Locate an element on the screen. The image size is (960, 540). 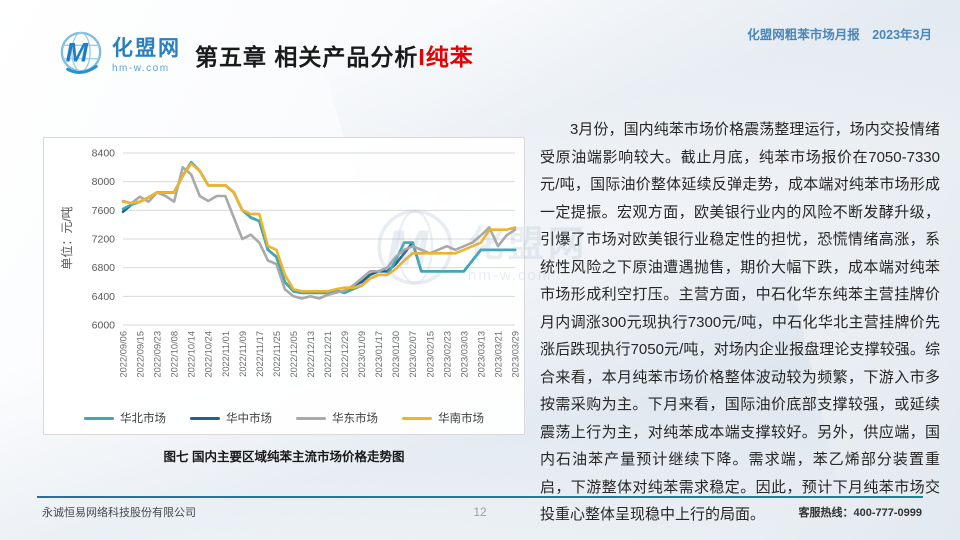
legend-item: 华北市场 is located at coordinates (125, 418).